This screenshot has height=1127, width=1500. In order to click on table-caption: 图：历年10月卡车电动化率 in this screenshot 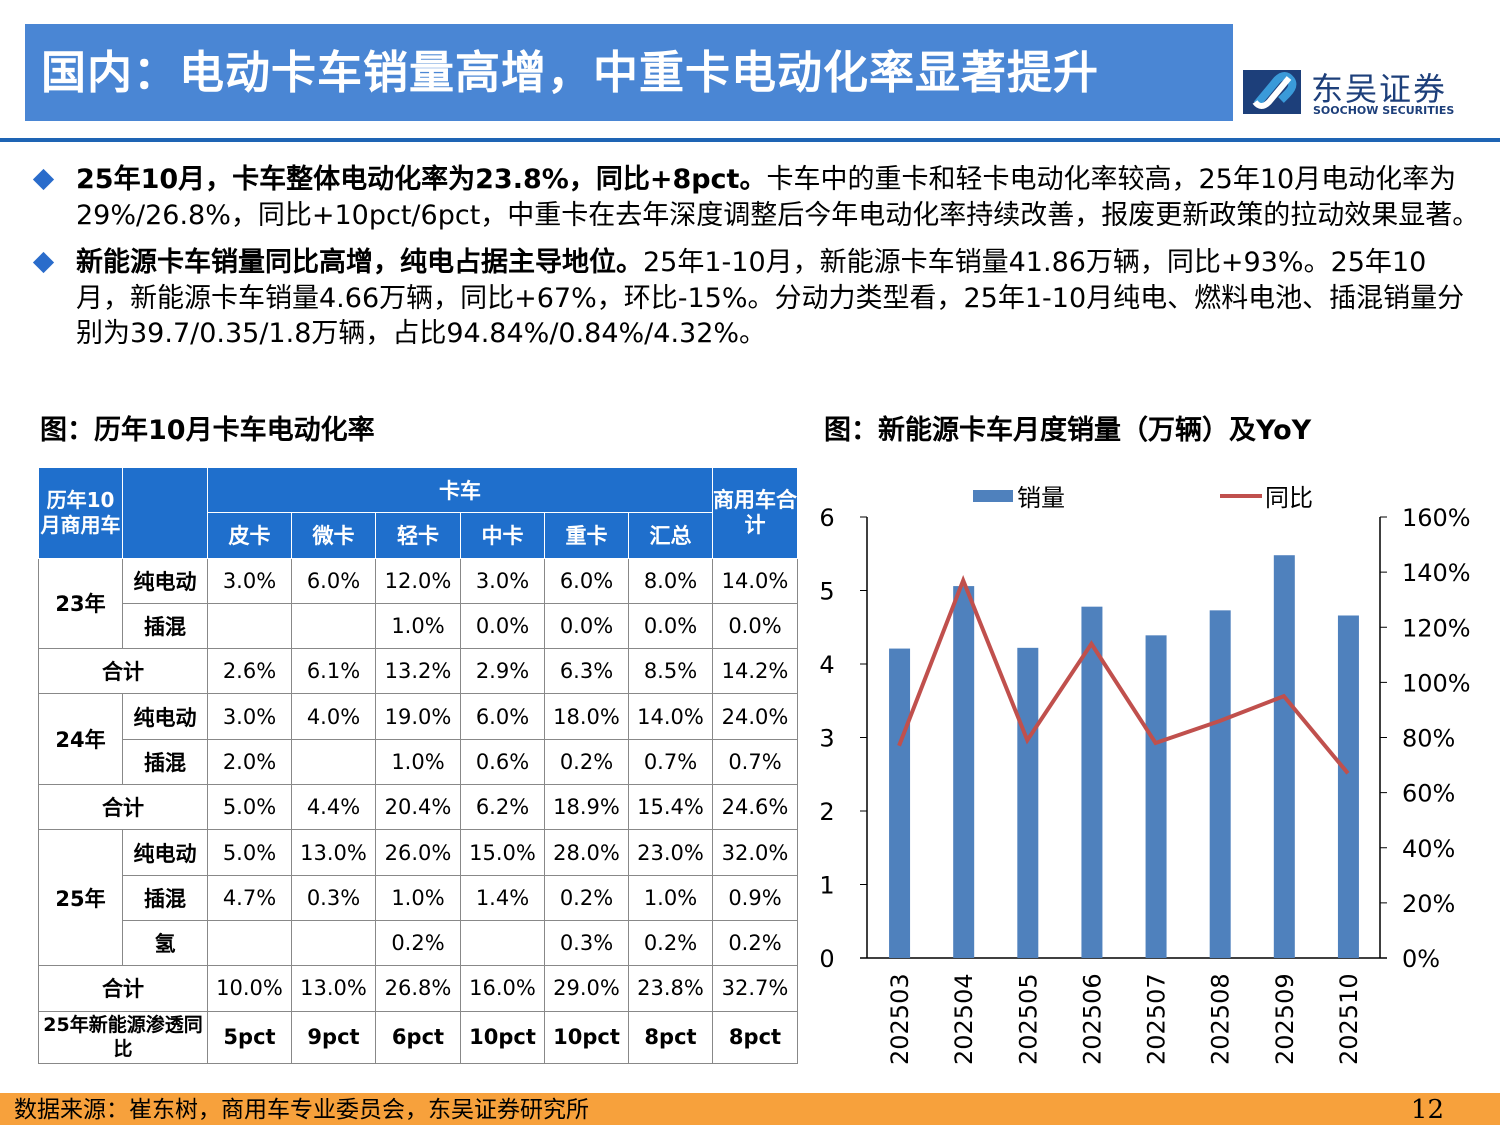, I will do `click(207, 427)`.